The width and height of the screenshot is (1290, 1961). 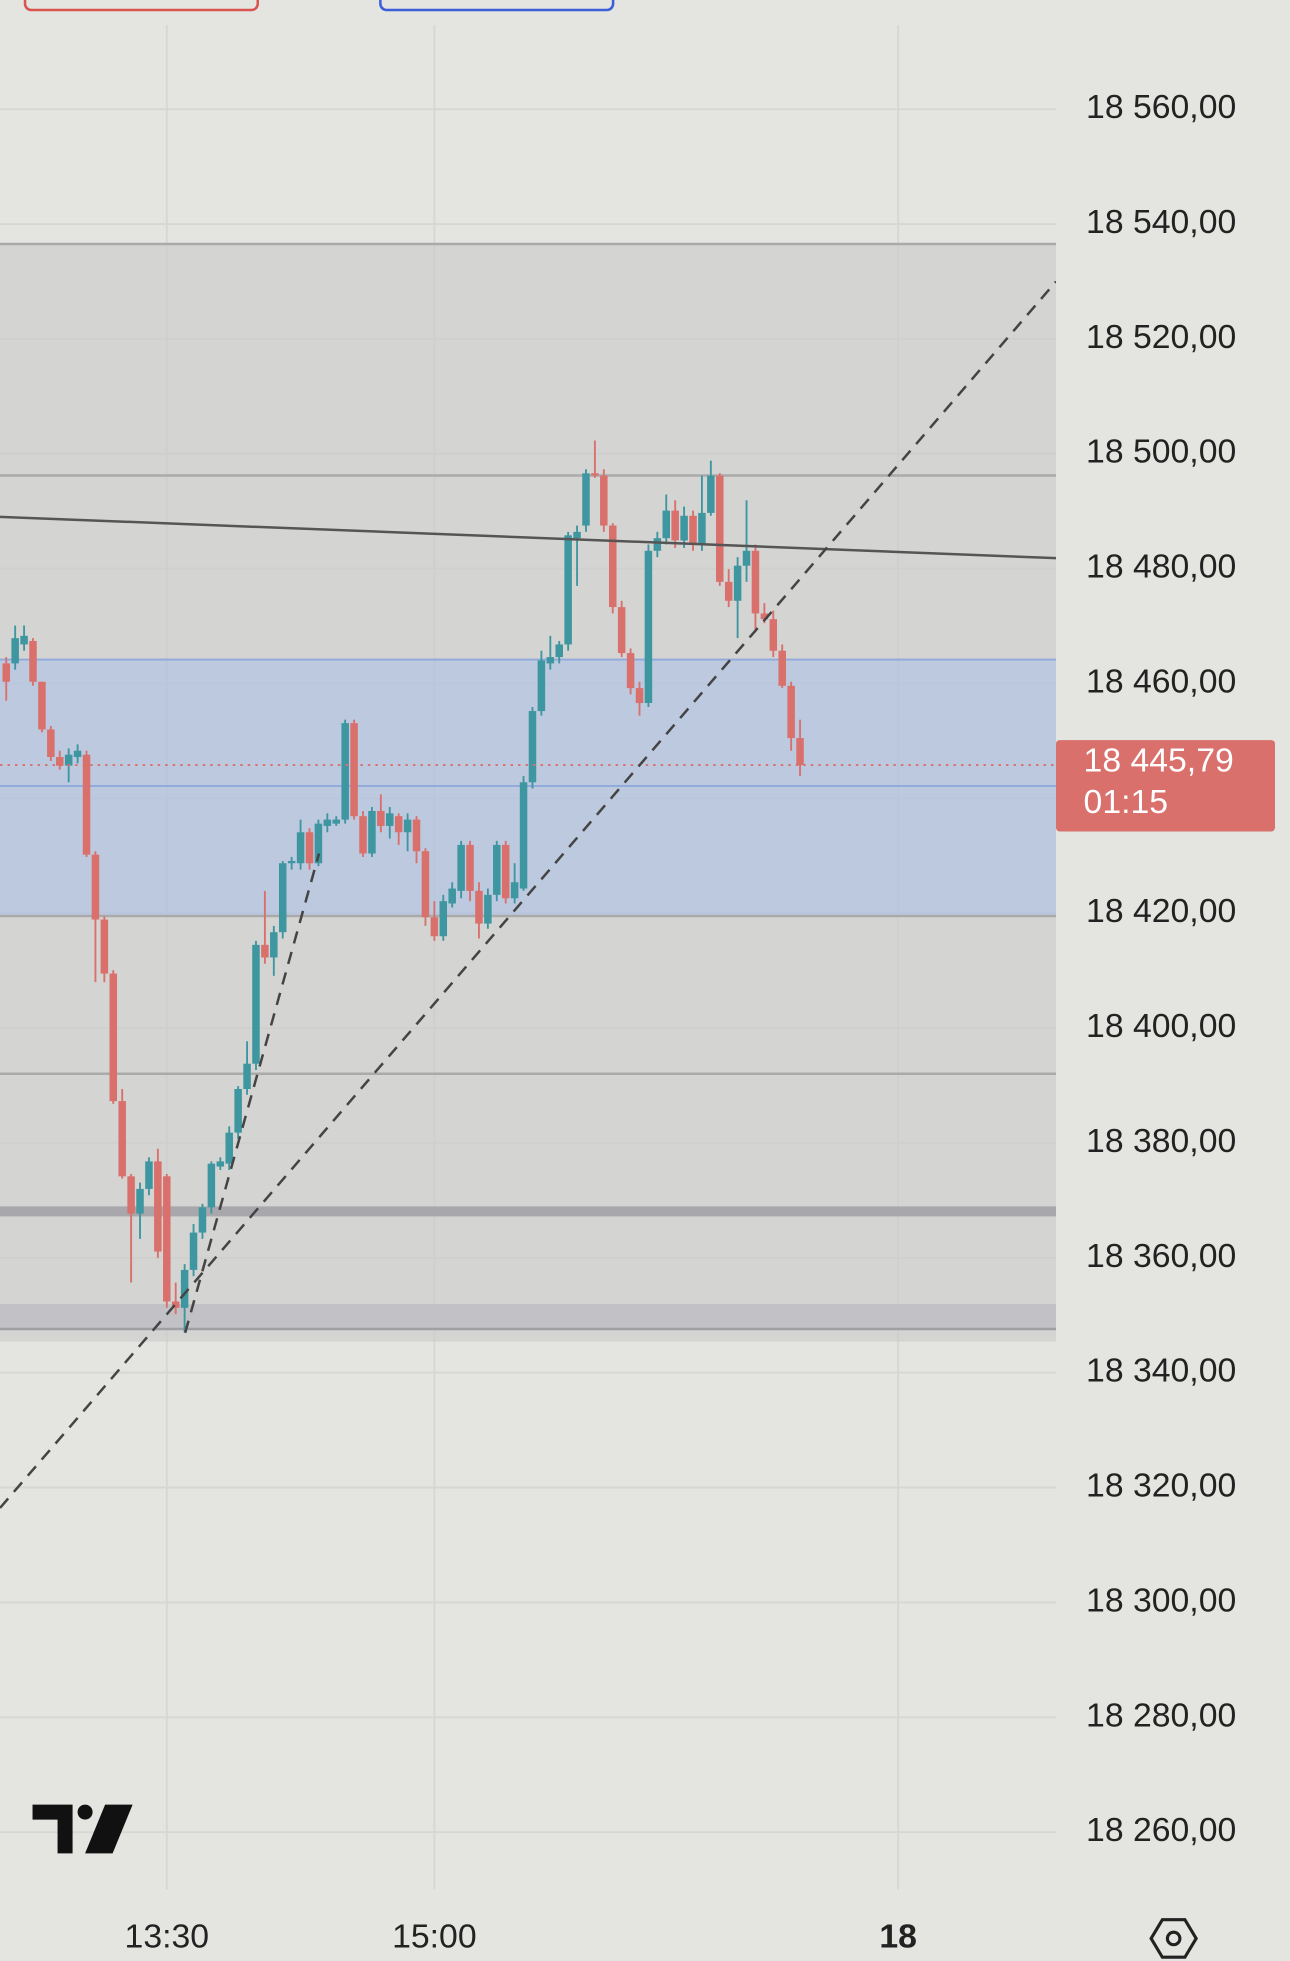 What do you see at coordinates (1126, 802) in the screenshot?
I see `countdown: 01:15` at bounding box center [1126, 802].